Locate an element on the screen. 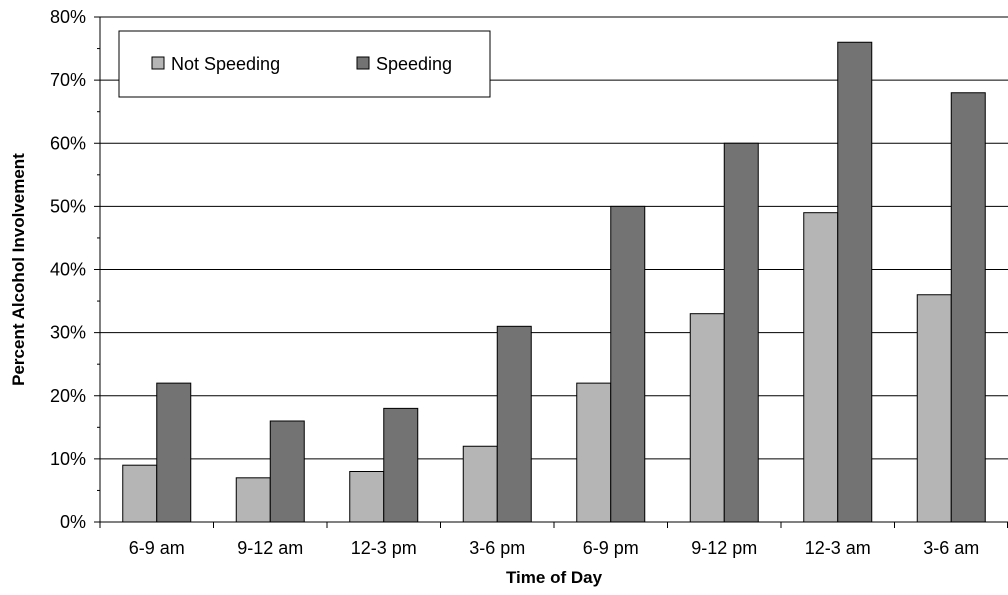 This screenshot has height=595, width=1008. y-tick-label: 0% is located at coordinates (73, 522).